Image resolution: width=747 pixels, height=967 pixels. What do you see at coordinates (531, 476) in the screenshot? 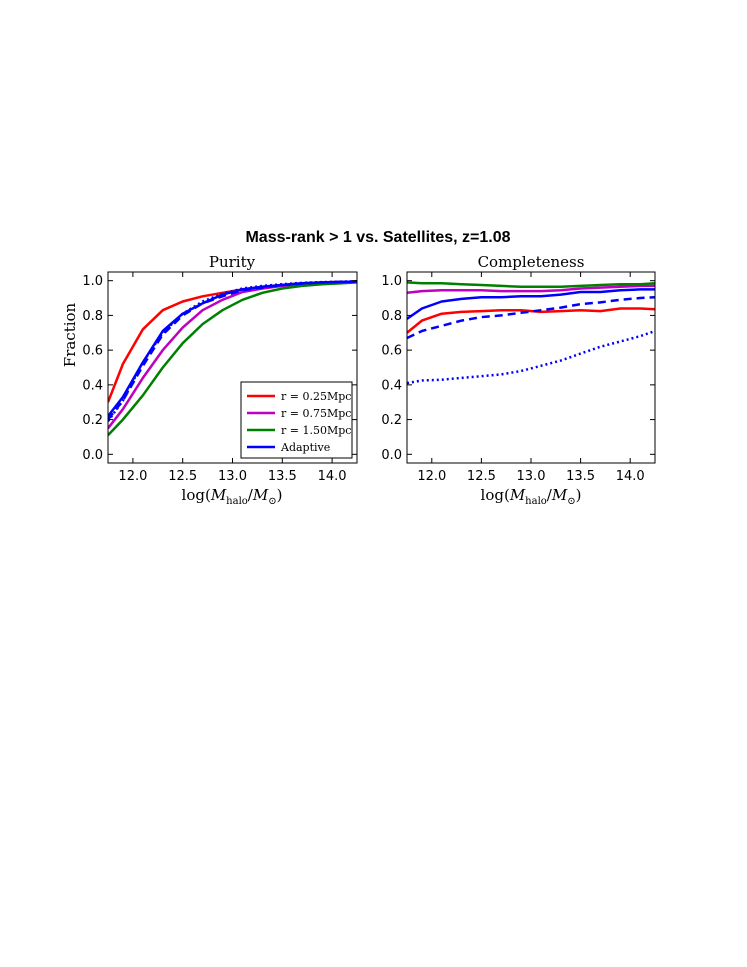
I see `completeness-xtick-label: 13.0` at bounding box center [531, 476].